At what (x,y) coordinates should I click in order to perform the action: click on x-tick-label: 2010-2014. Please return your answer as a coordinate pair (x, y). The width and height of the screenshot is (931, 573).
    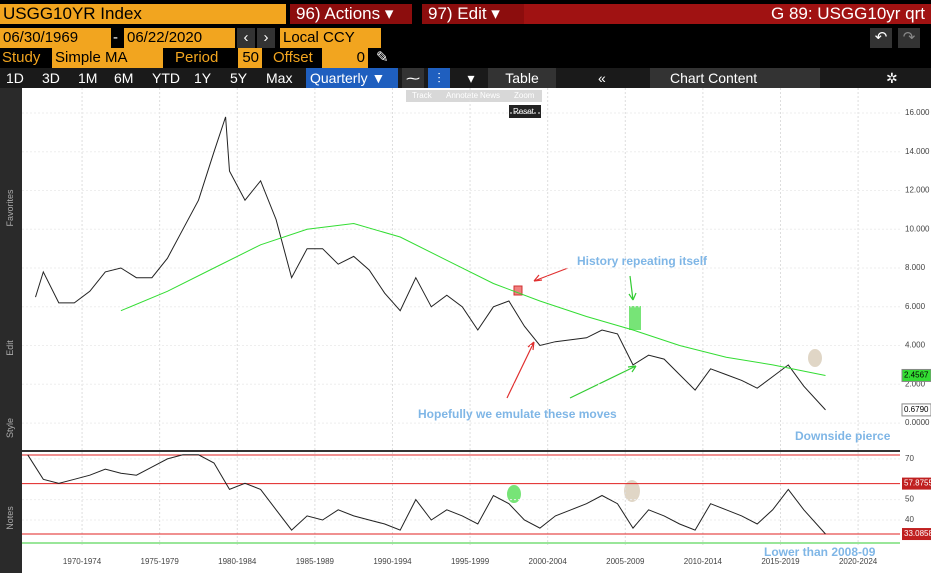
    Looking at the image, I should click on (703, 561).